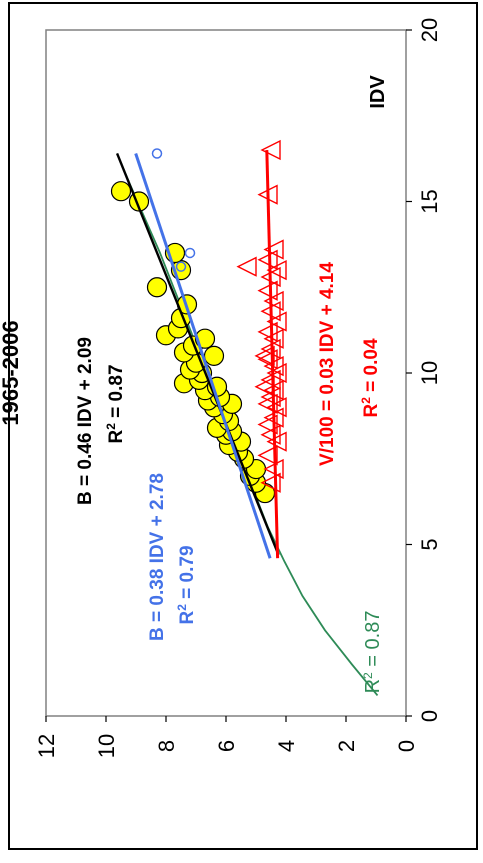 The width and height of the screenshot is (483, 863). What do you see at coordinates (378, 92) in the screenshot?
I see `x-axis-label: IDV` at bounding box center [378, 92].